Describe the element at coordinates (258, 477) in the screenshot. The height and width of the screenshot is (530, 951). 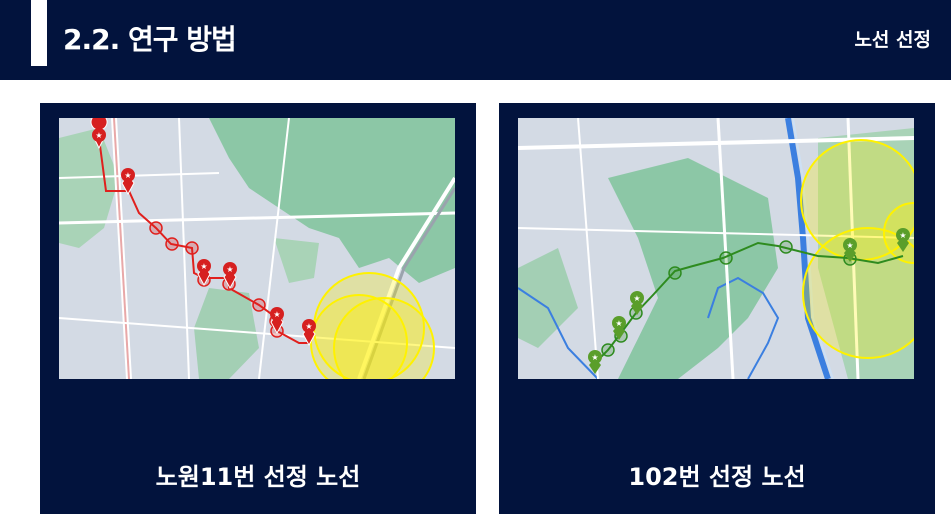
I see `panel-caption-nowon11: 노원11번 선정 노선` at that location.